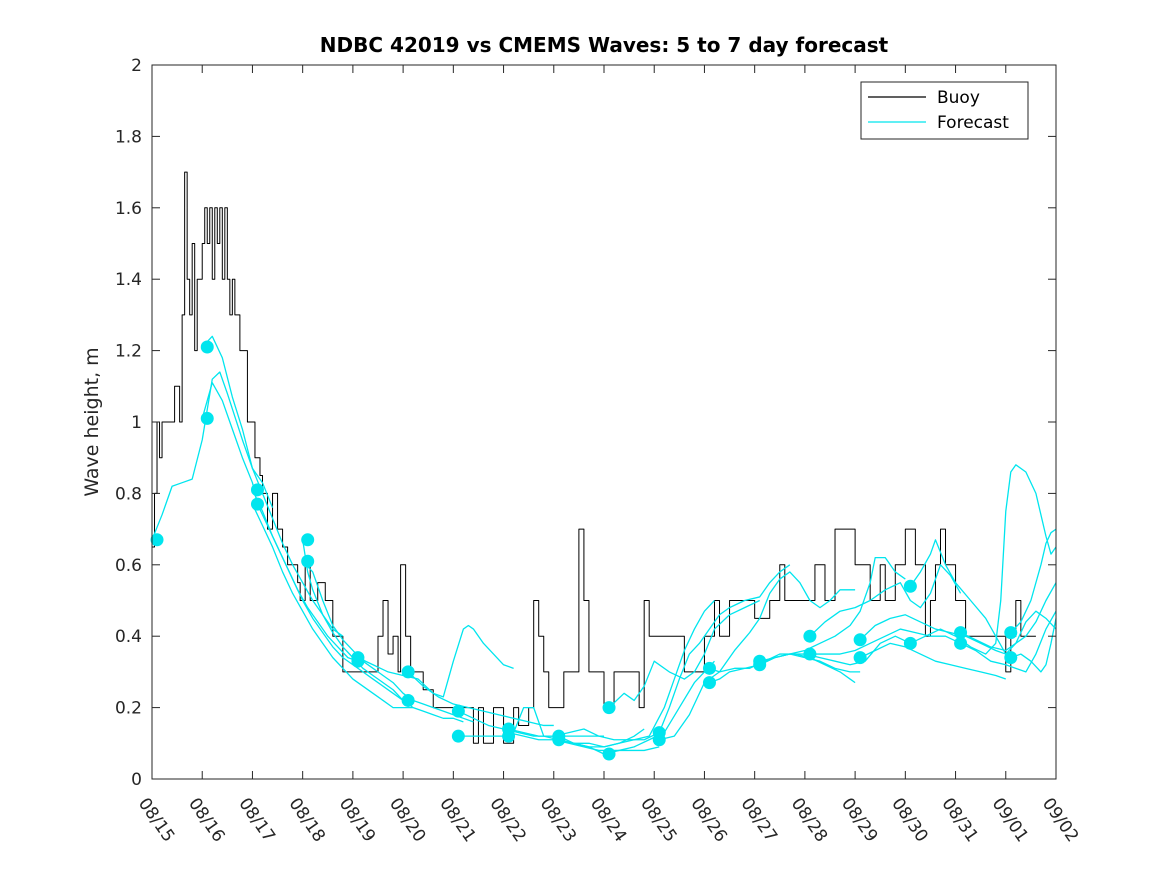 Image resolution: width=1167 pixels, height=875 pixels. Describe the element at coordinates (136, 66) in the screenshot. I see `y-tick-label: 2` at that location.